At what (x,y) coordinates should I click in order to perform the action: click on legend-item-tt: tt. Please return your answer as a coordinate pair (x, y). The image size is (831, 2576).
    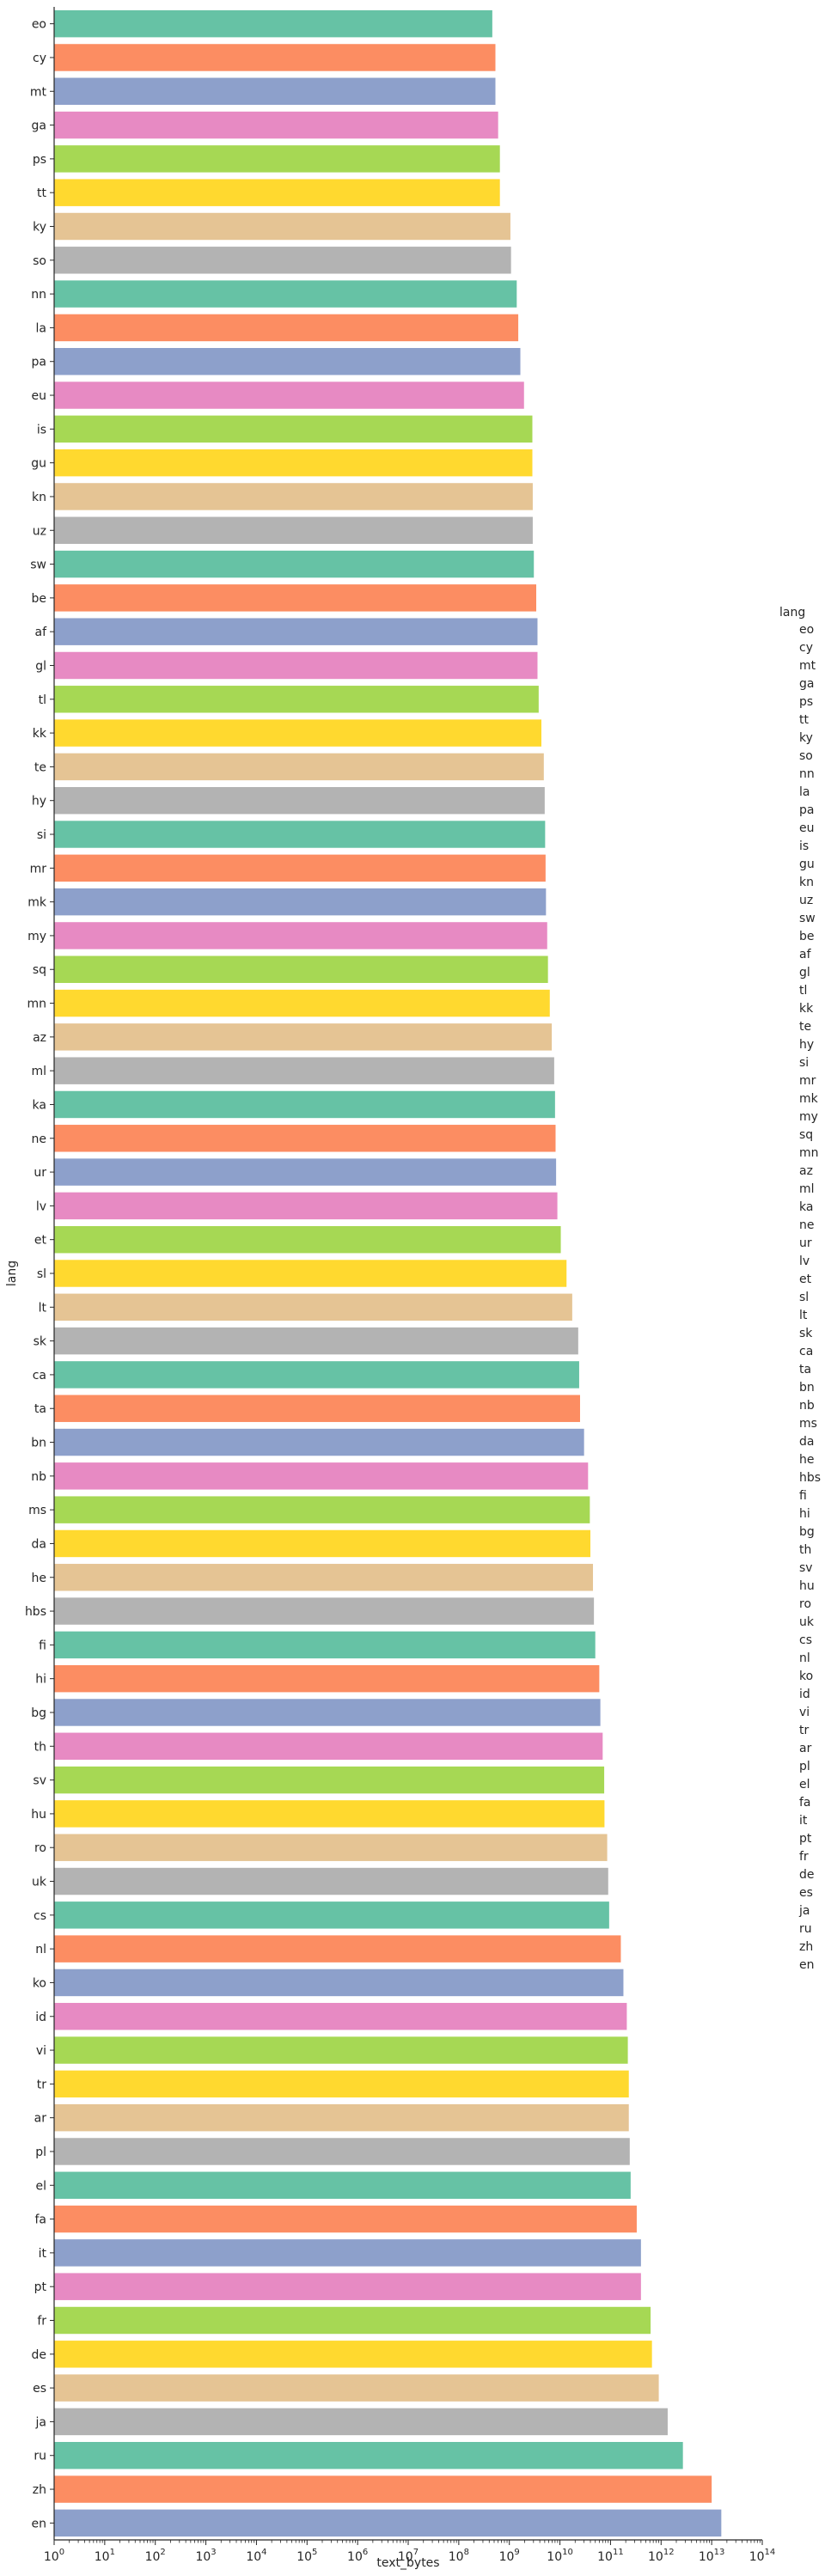
    Looking at the image, I should click on (804, 720).